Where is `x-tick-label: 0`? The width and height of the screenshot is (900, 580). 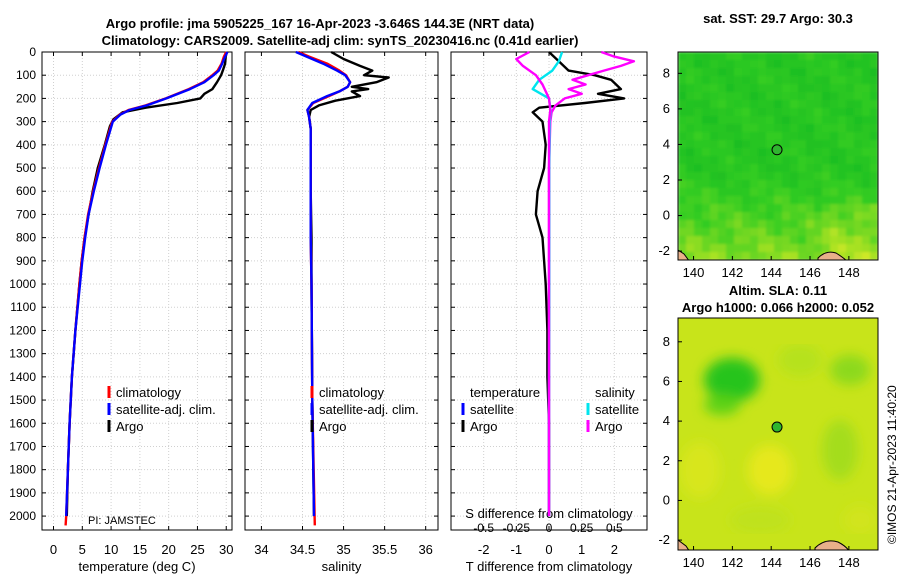
x-tick-label: 0 is located at coordinates (53, 549).